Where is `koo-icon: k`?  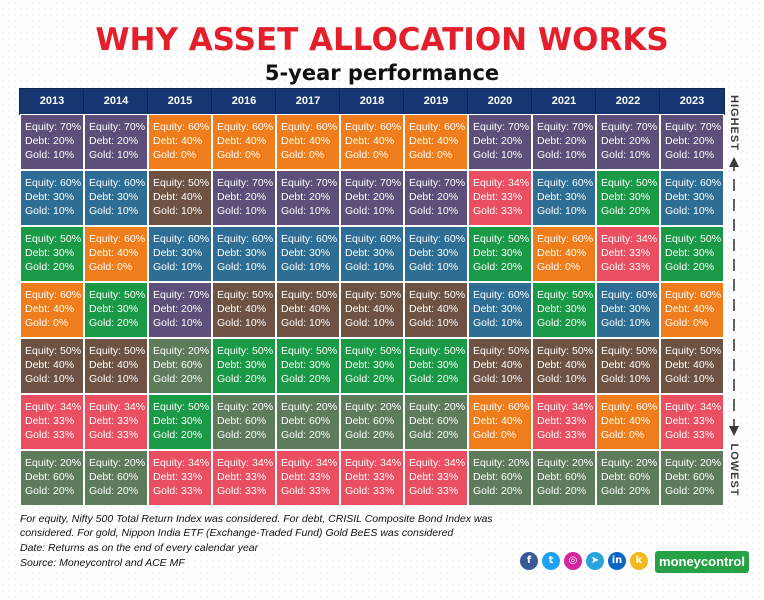
koo-icon: k is located at coordinates (639, 561).